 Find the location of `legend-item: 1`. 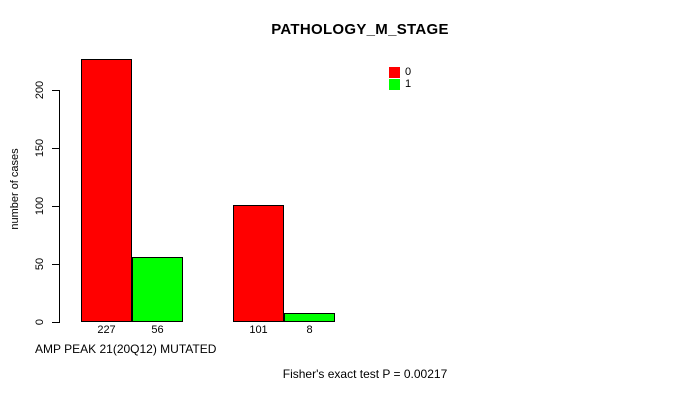

legend-item: 1 is located at coordinates (400, 84).